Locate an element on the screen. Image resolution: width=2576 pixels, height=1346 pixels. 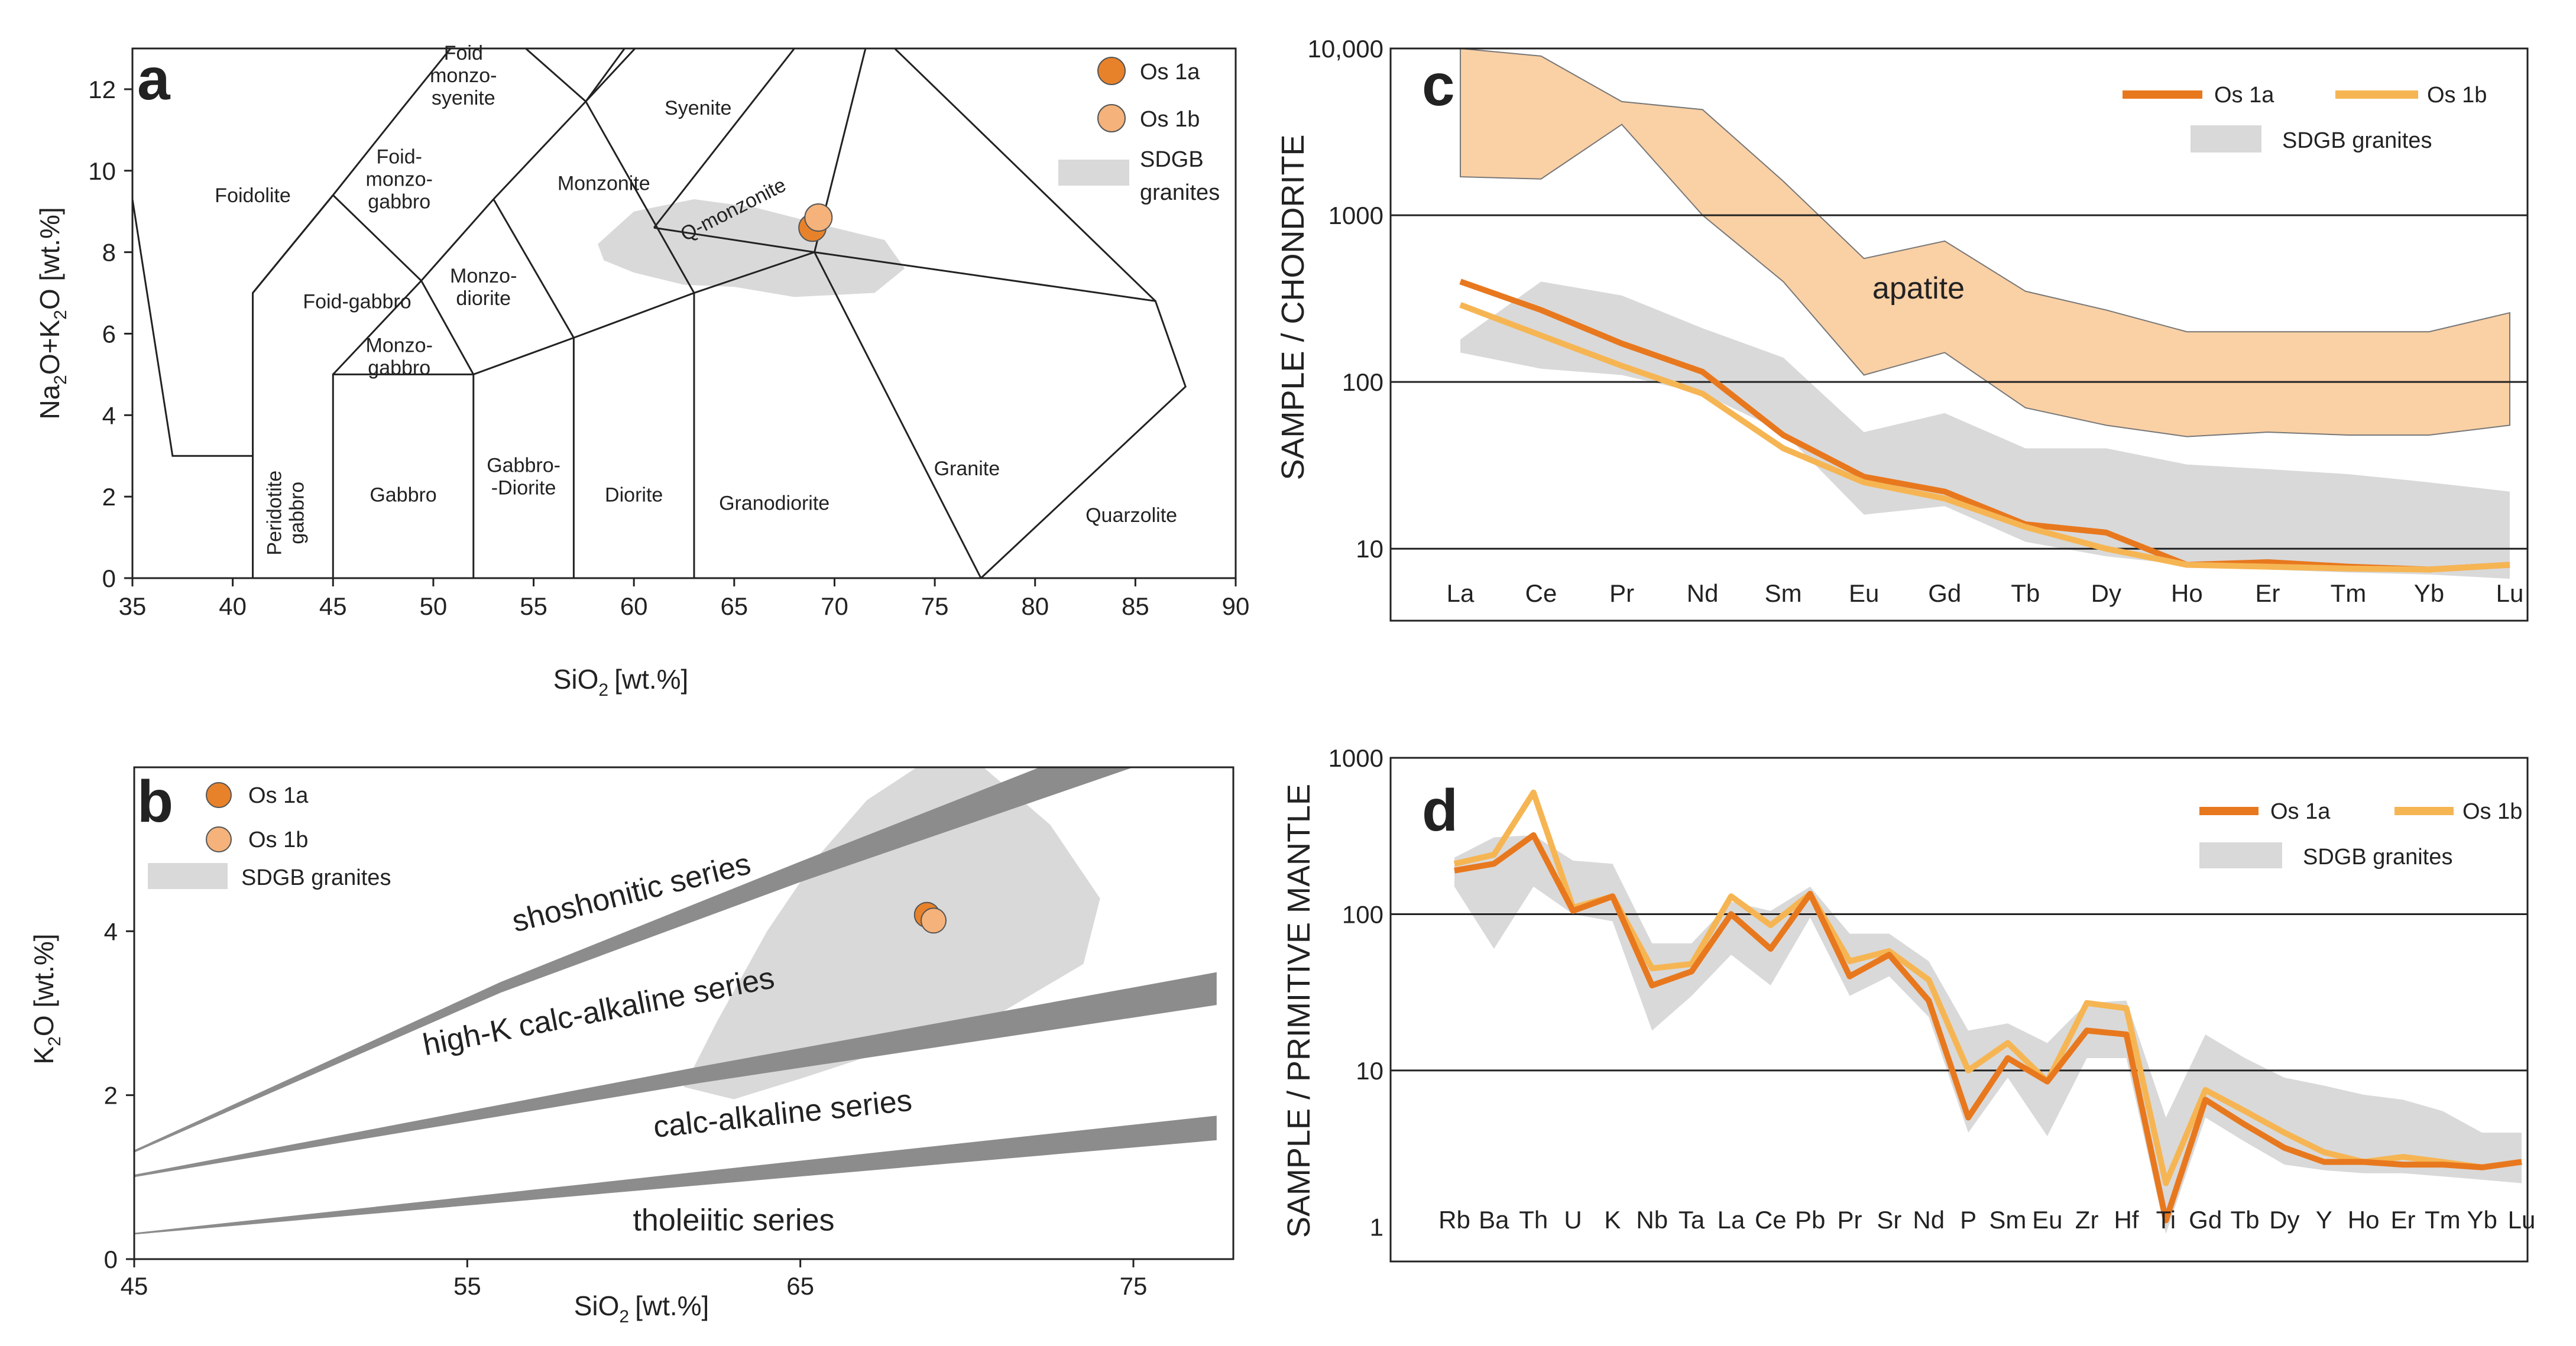
field-label-granite: Granite is located at coordinates (967, 469).